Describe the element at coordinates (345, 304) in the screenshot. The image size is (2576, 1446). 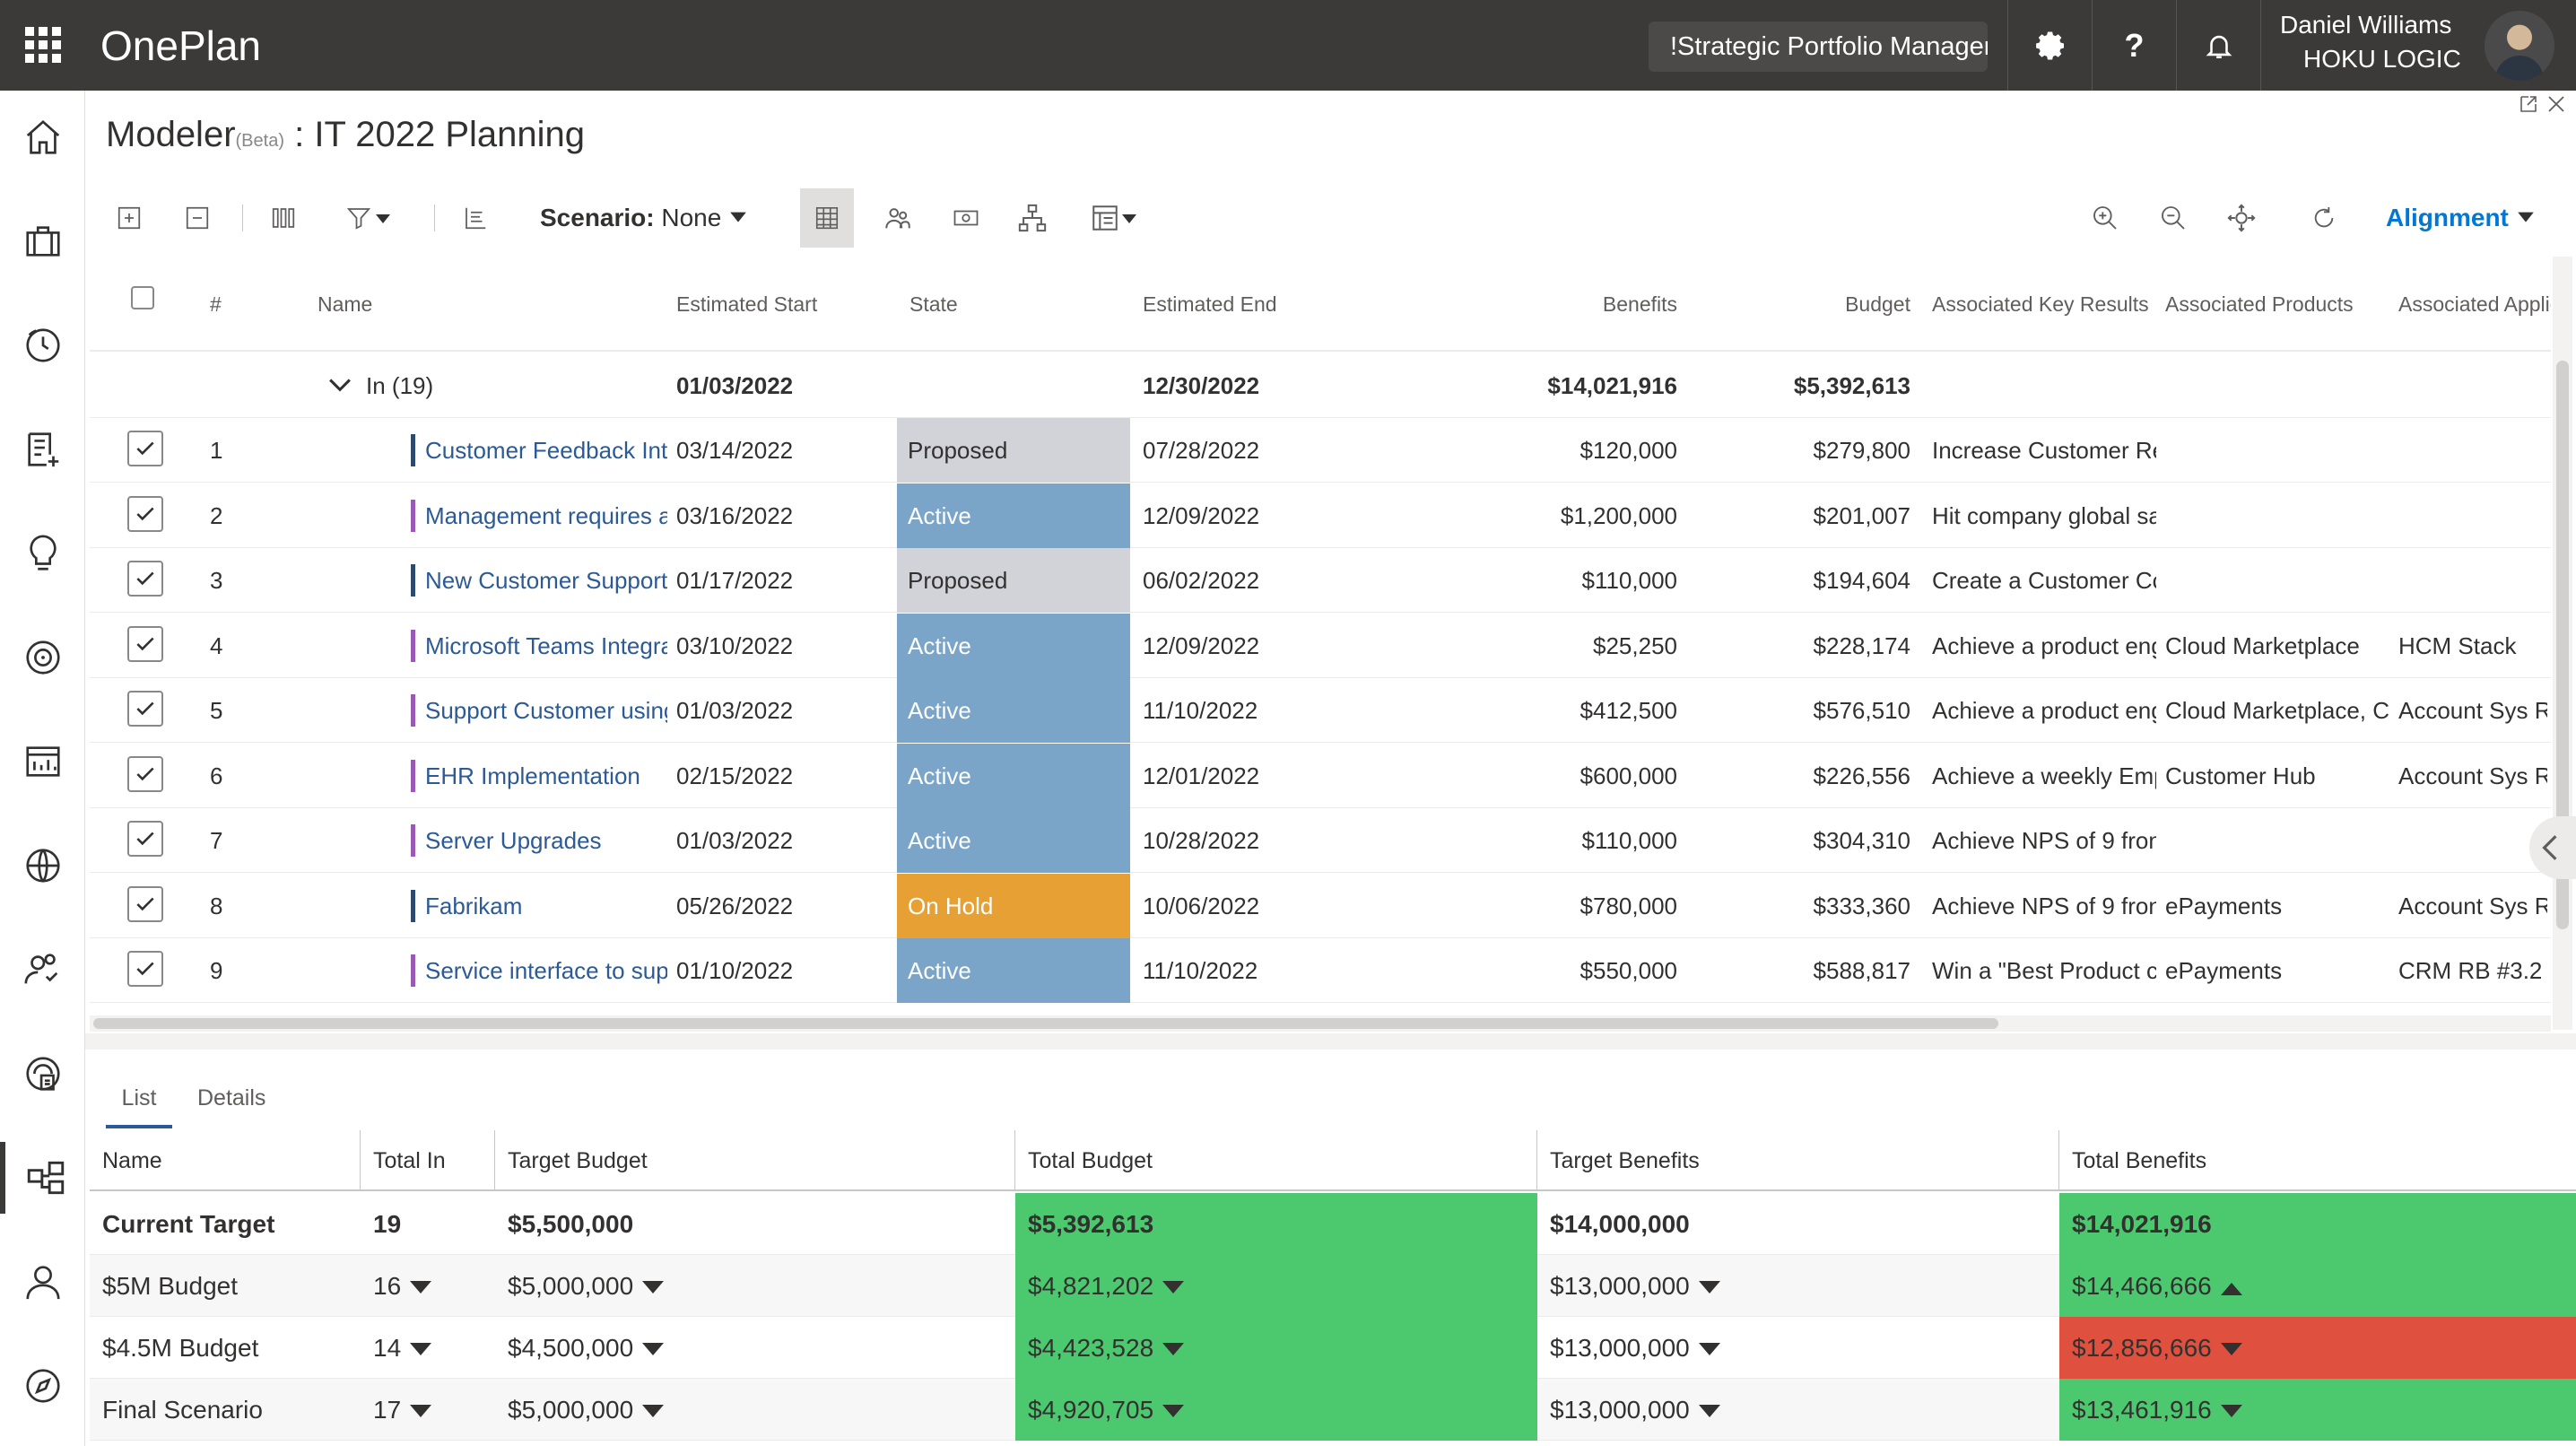
I see `column-header-name: Name` at that location.